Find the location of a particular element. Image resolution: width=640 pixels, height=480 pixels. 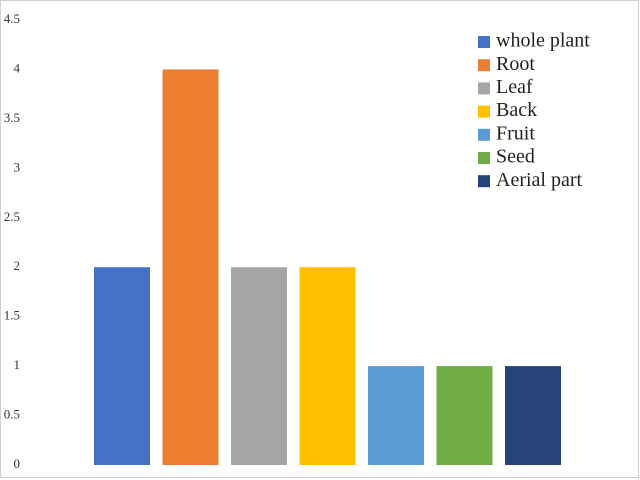

legend-label: Leaf is located at coordinates (514, 87).